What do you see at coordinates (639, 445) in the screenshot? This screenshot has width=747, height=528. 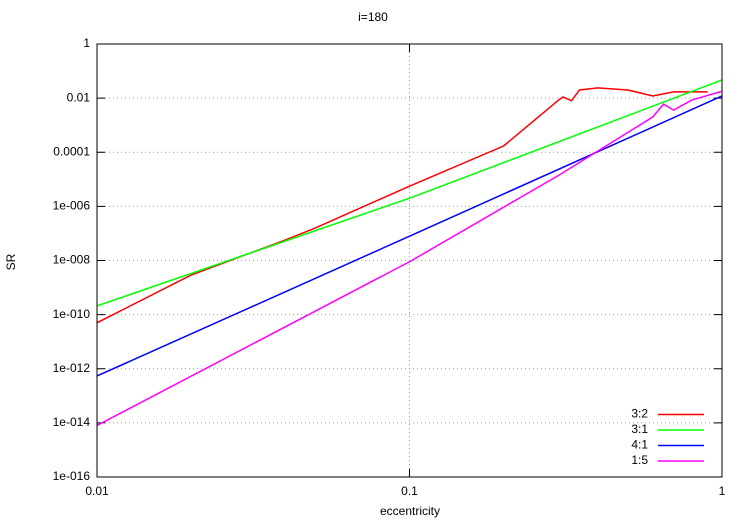 I see `legend-label: 4:1` at bounding box center [639, 445].